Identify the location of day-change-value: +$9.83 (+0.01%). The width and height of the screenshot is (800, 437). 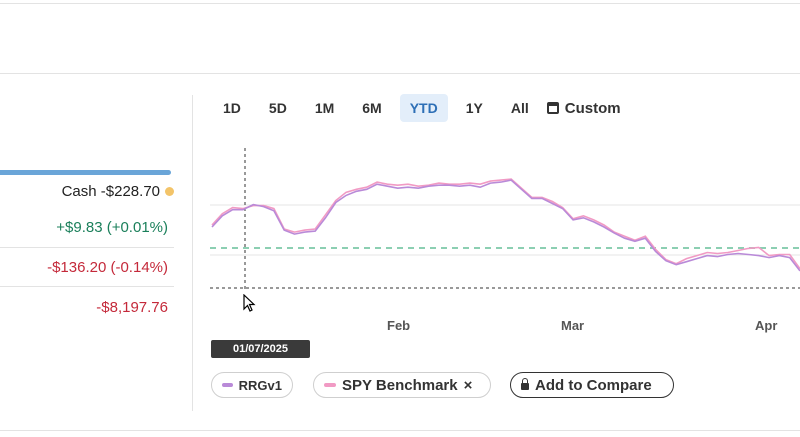
(112, 227).